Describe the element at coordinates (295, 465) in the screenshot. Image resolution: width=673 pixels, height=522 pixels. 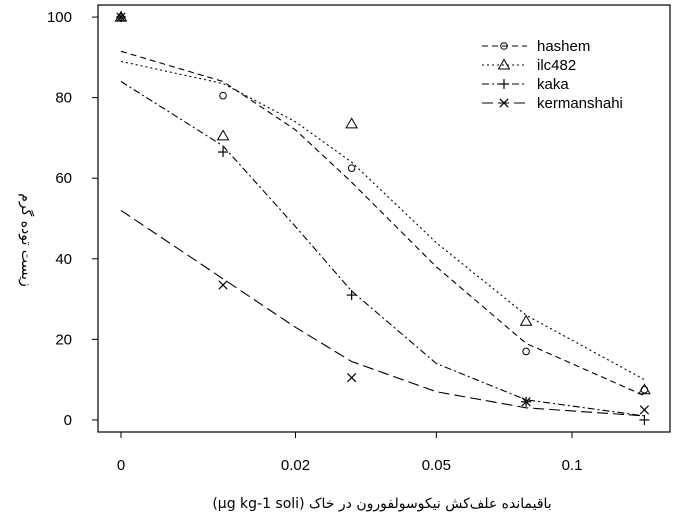
I see `x-tick-label: 0.02` at that location.